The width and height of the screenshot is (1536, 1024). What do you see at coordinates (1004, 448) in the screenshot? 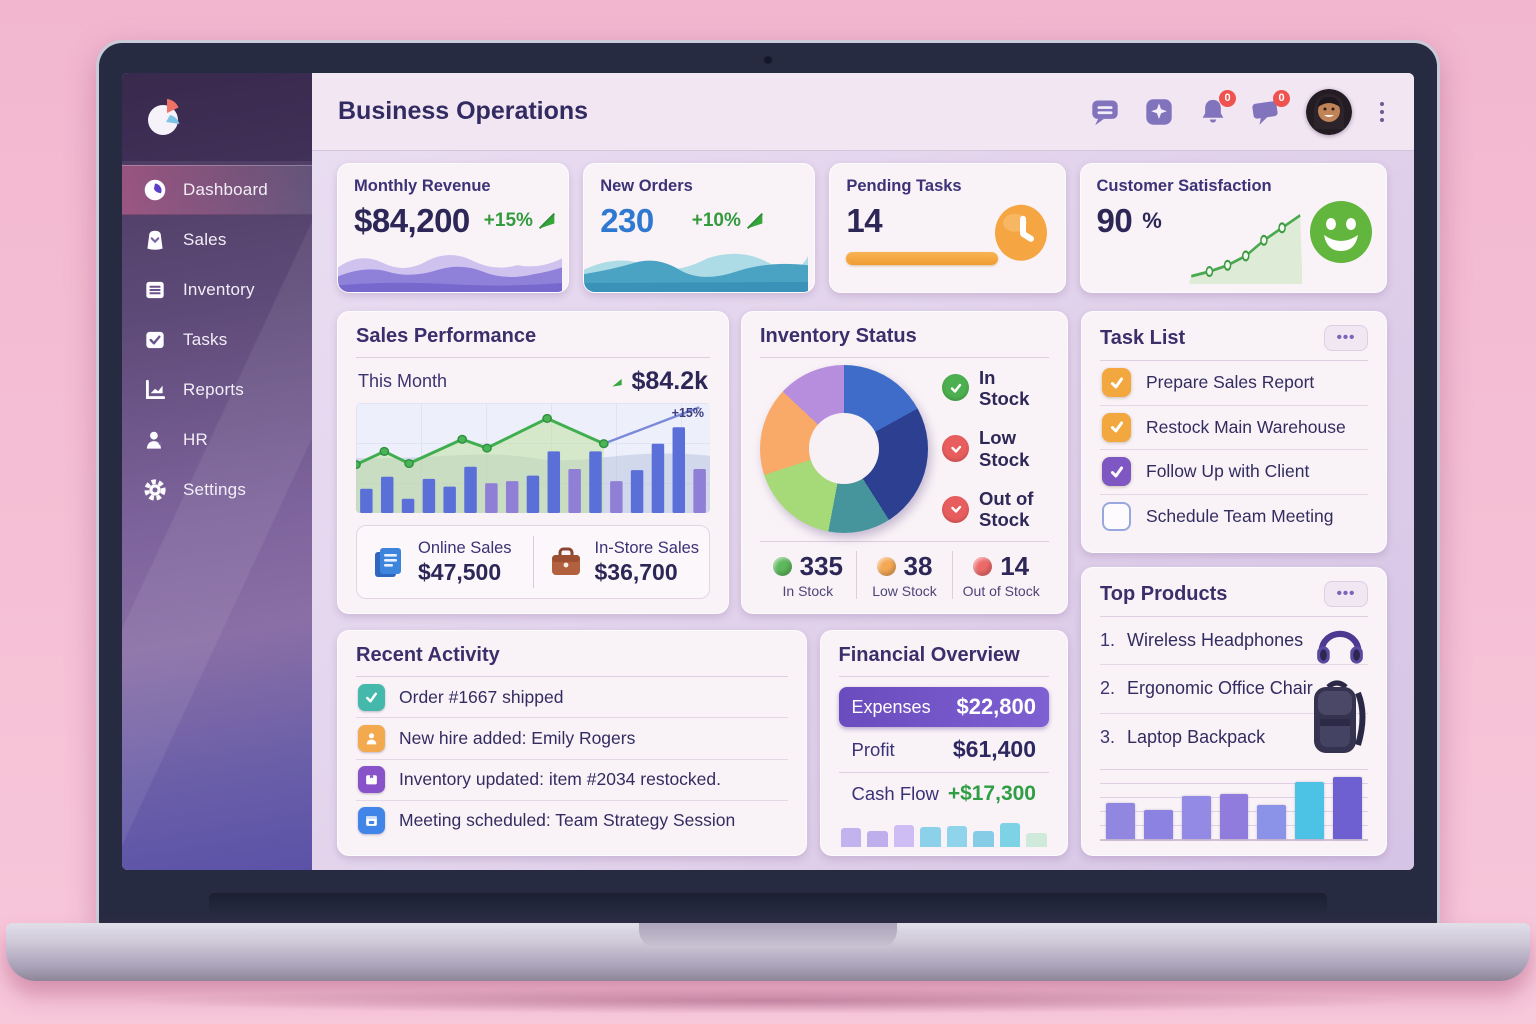
I see `legend-label: Low Stock` at bounding box center [1004, 448].